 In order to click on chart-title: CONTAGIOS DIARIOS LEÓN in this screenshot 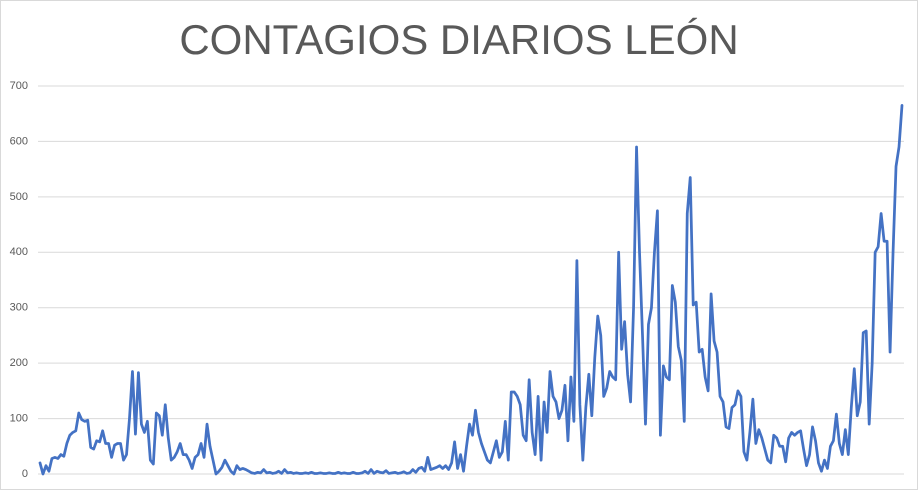, I will do `click(458, 39)`.